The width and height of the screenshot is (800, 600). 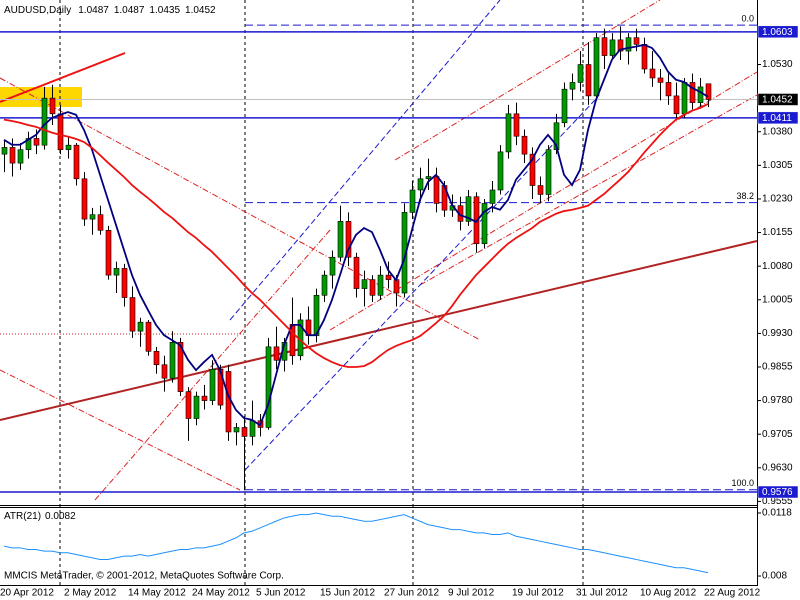 What do you see at coordinates (668, 593) in the screenshot?
I see `x-tick-label: 10 Aug 2012` at bounding box center [668, 593].